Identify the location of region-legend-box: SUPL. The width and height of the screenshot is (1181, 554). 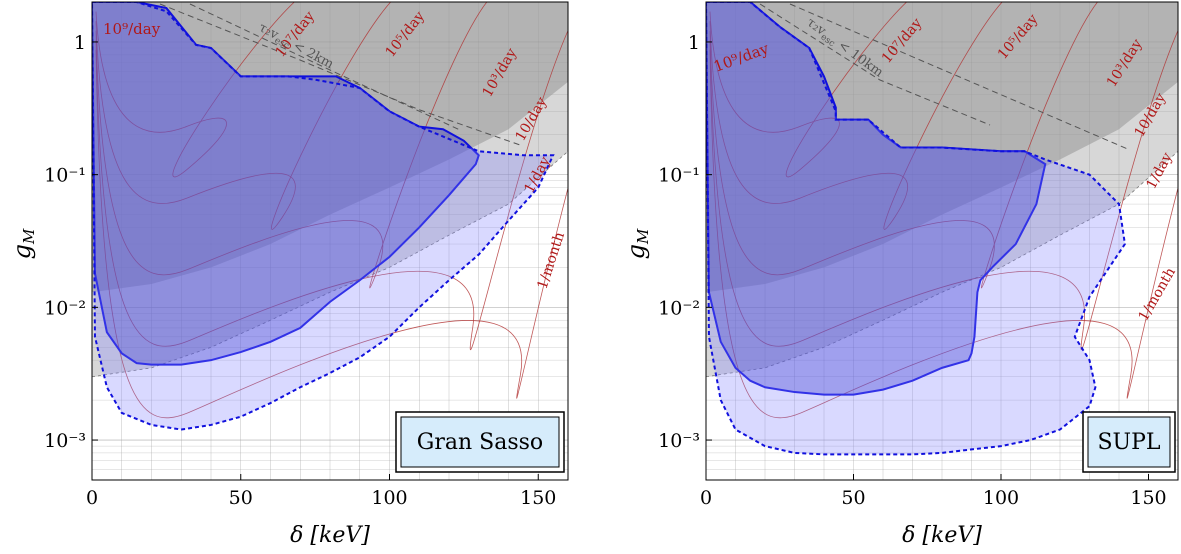
(1129, 442).